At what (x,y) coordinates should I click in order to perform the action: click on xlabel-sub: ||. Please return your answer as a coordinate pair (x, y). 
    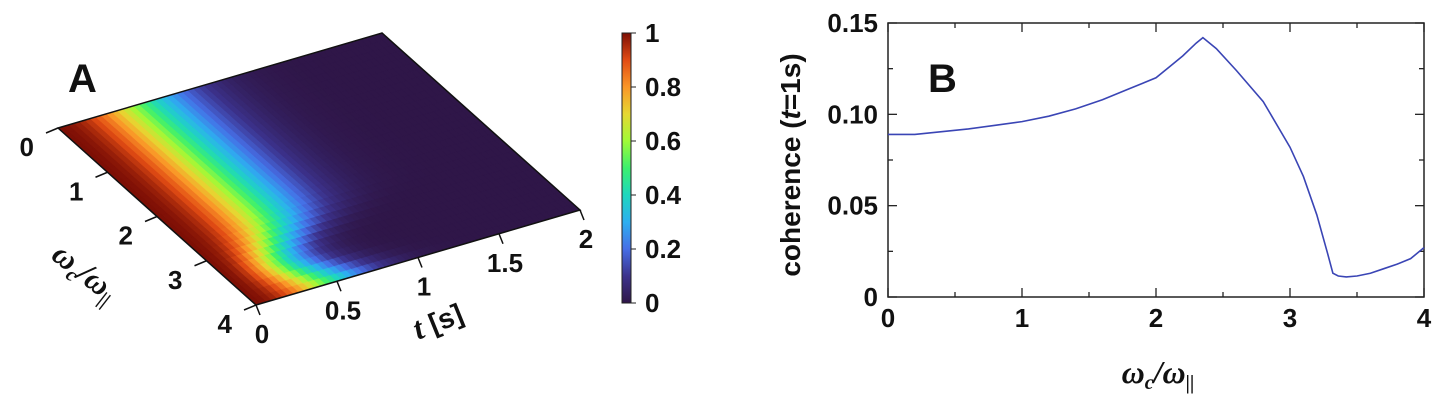
    Looking at the image, I should click on (1190, 383).